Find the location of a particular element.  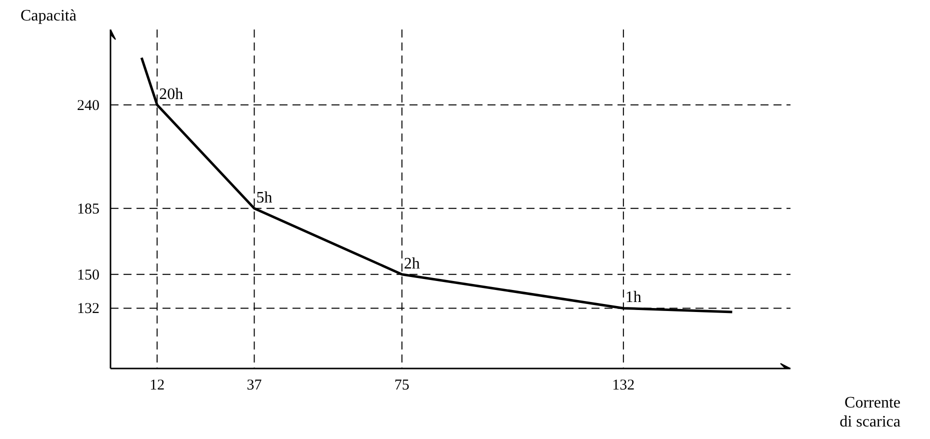

x-tick-label: 75 is located at coordinates (402, 386).